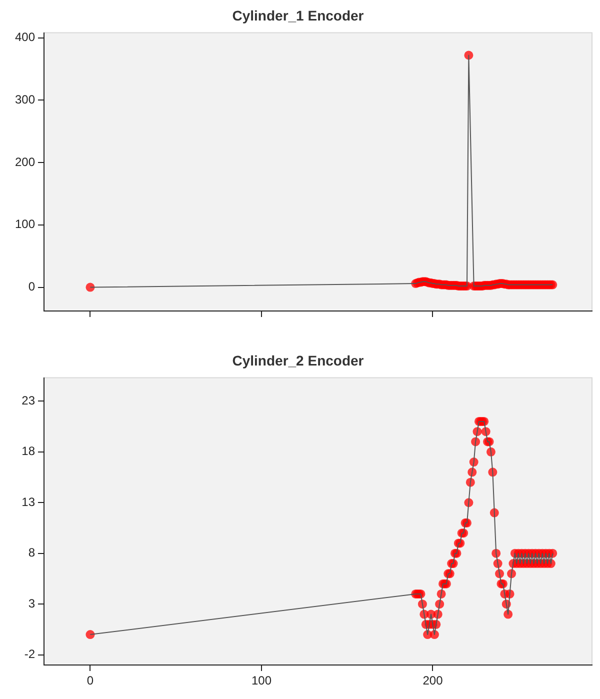 This screenshot has width=600, height=699. Describe the element at coordinates (32, 553) in the screenshot. I see `y-tick-label: 8` at that location.